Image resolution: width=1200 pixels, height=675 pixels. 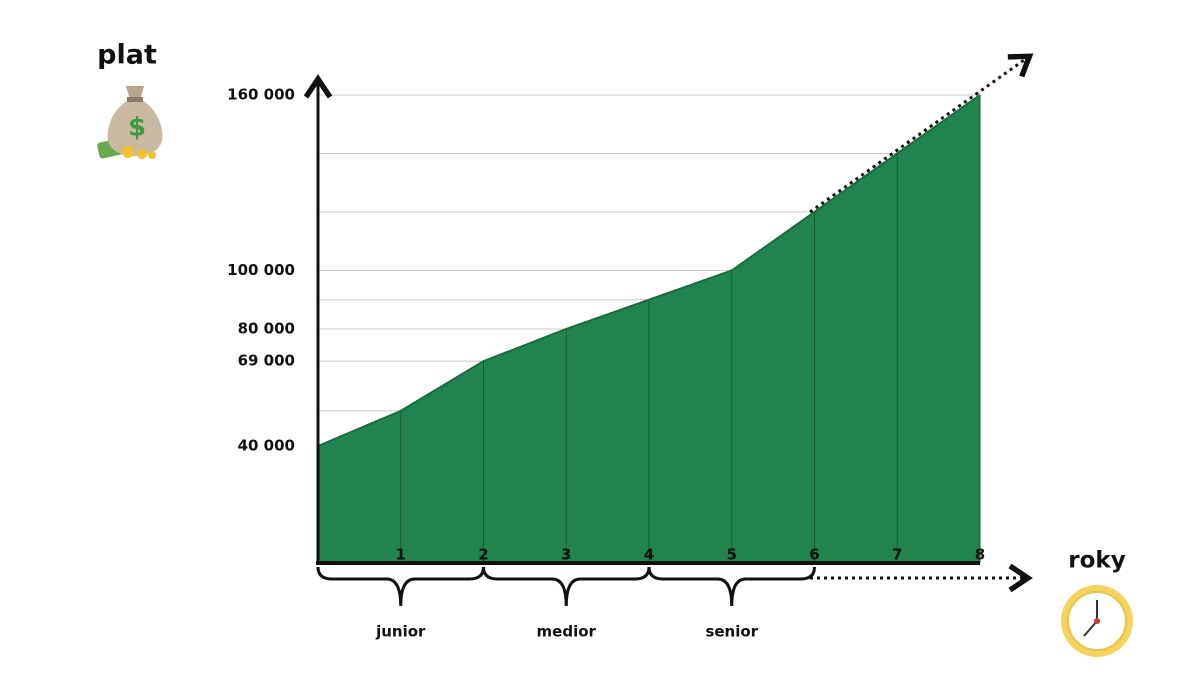 What do you see at coordinates (732, 555) in the screenshot?
I see `x-tick-label: 5` at bounding box center [732, 555].